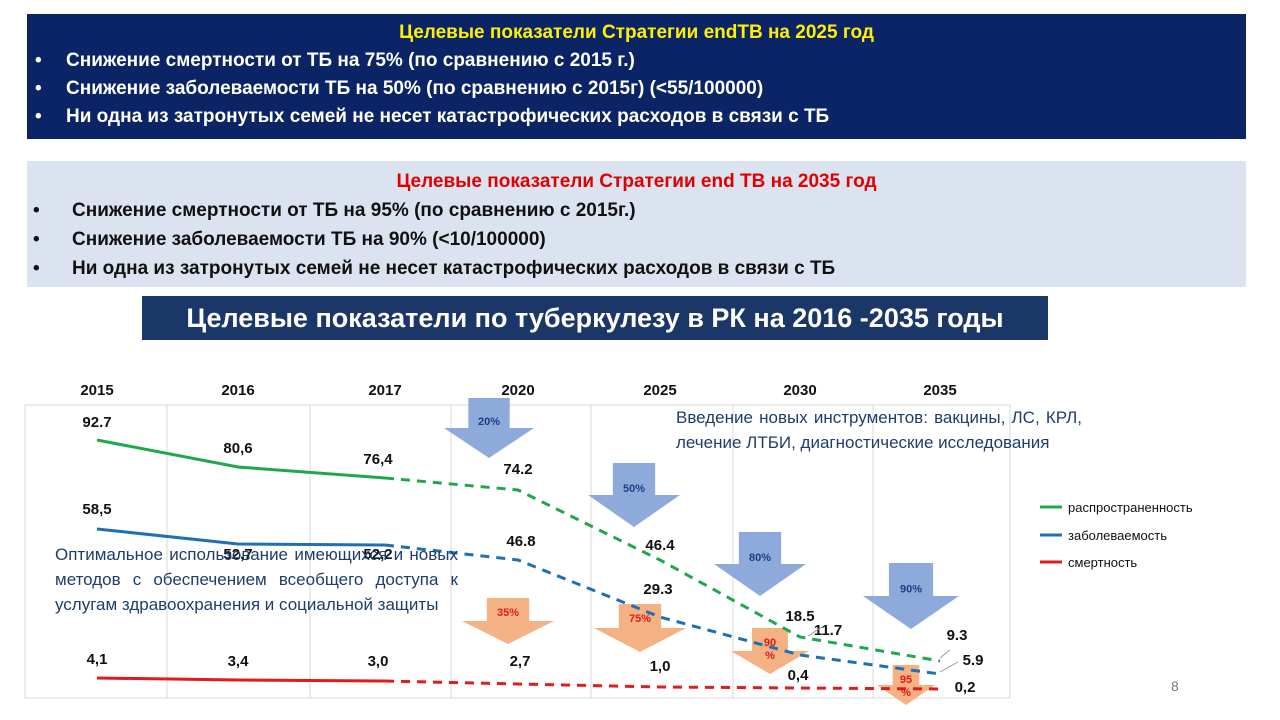 This screenshot has width=1280, height=720. What do you see at coordinates (640, 619) in the screenshot?
I see `reduction-label-orange: 75%` at bounding box center [640, 619].